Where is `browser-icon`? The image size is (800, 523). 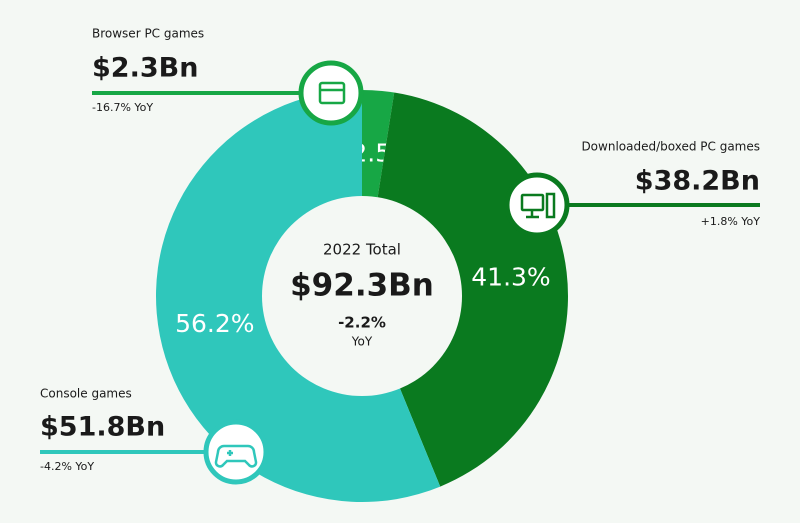 browser-icon is located at coordinates (332, 93).